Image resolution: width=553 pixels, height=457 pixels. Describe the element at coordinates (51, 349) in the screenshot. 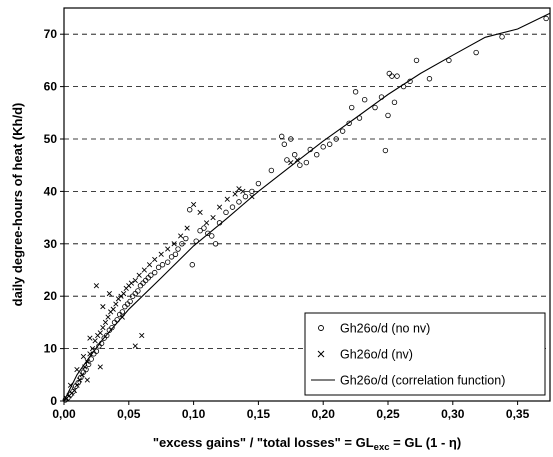

I see `y-tick-label: 10` at that location.